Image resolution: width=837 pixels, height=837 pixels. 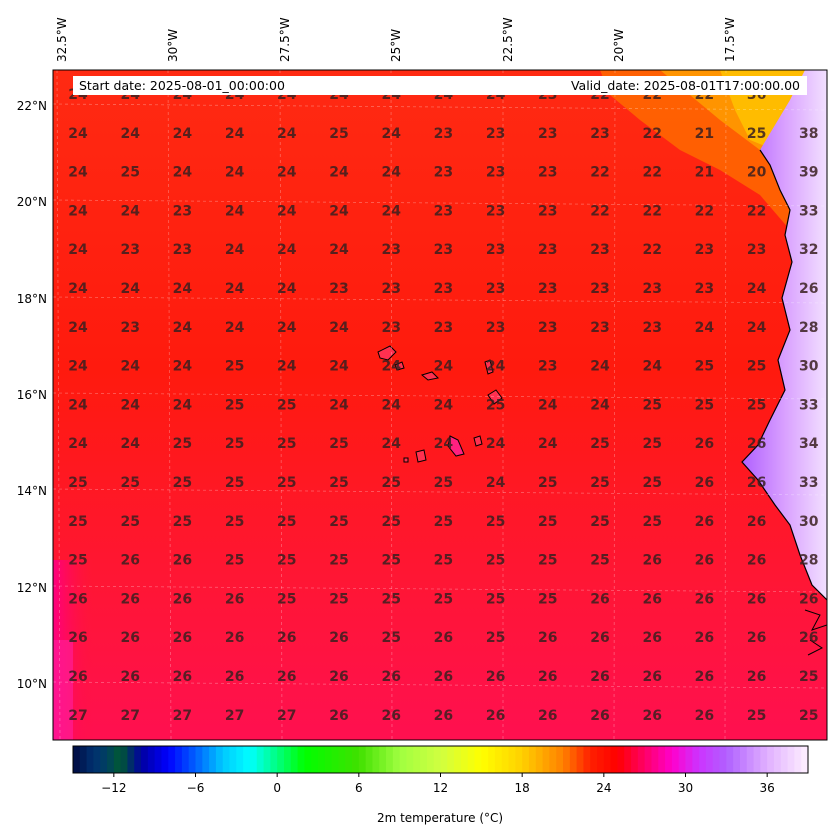 I want to click on header-box, so click(x=440, y=85).